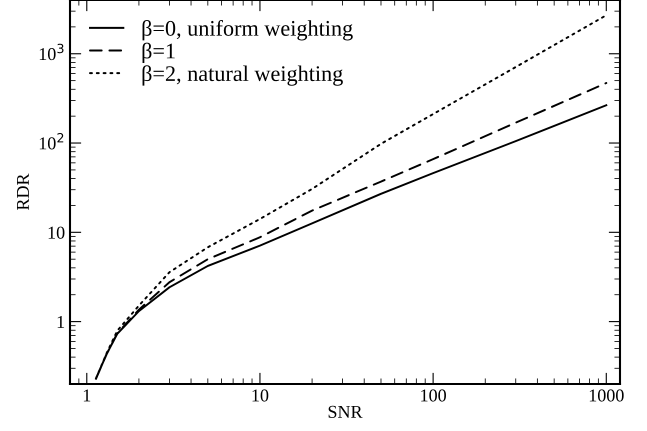 The height and width of the screenshot is (431, 647). Describe the element at coordinates (607, 395) in the screenshot. I see `x-tick-label: 1000` at that location.